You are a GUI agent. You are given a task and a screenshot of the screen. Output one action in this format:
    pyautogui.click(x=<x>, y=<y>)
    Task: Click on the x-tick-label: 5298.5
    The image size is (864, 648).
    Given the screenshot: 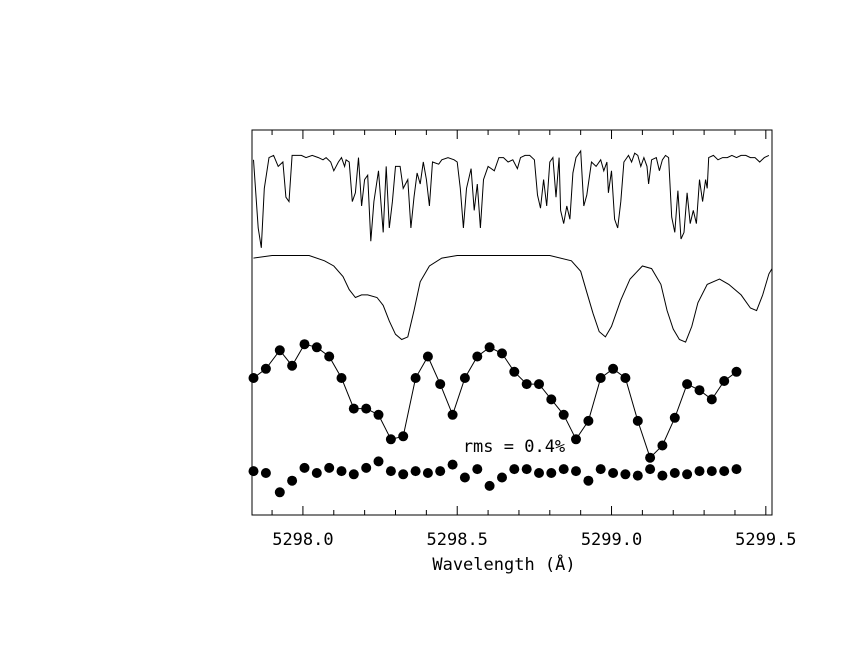 What is the action you would take?
    pyautogui.click(x=457, y=540)
    